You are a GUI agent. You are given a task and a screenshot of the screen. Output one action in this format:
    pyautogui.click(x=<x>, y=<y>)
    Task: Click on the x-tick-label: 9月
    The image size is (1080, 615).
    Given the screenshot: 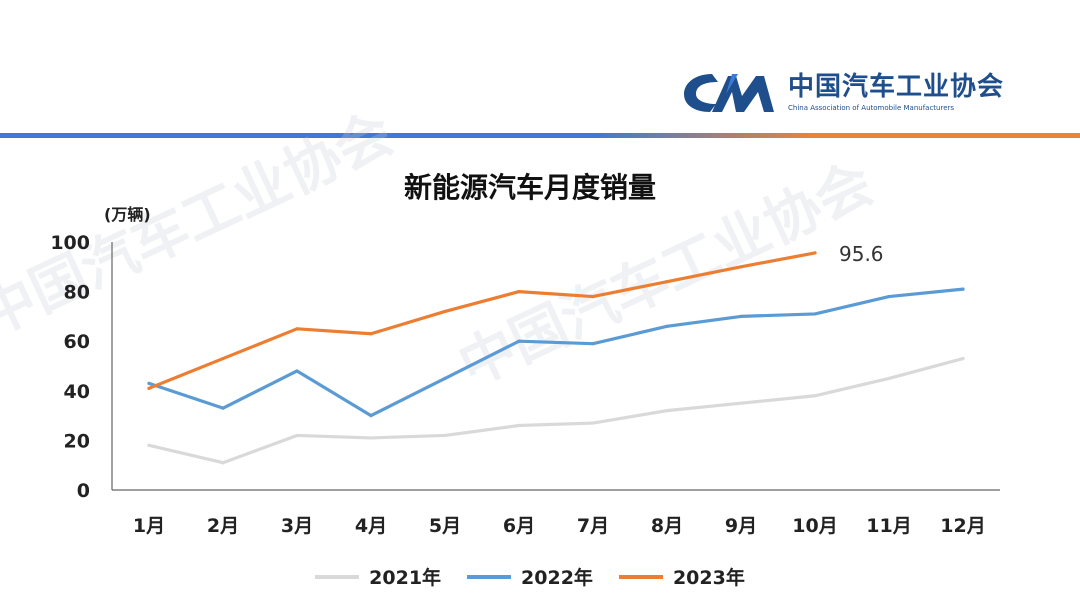 What is the action you would take?
    pyautogui.click(x=741, y=526)
    